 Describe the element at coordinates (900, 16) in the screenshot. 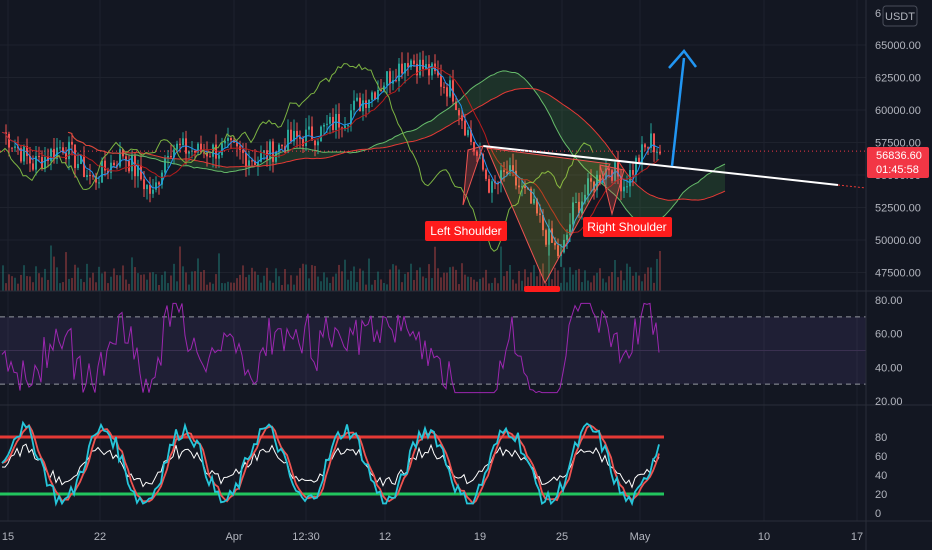

I see `currency-unit-label: USDT` at that location.